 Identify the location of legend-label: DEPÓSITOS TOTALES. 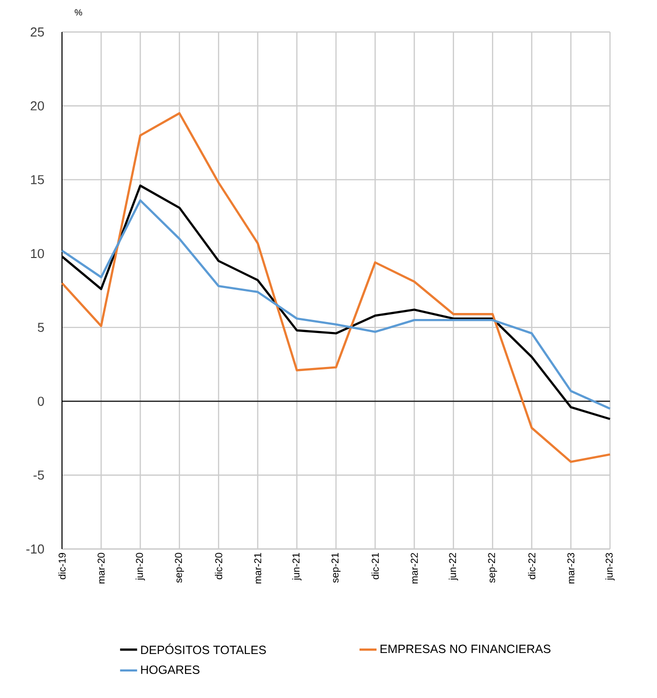
(203, 649).